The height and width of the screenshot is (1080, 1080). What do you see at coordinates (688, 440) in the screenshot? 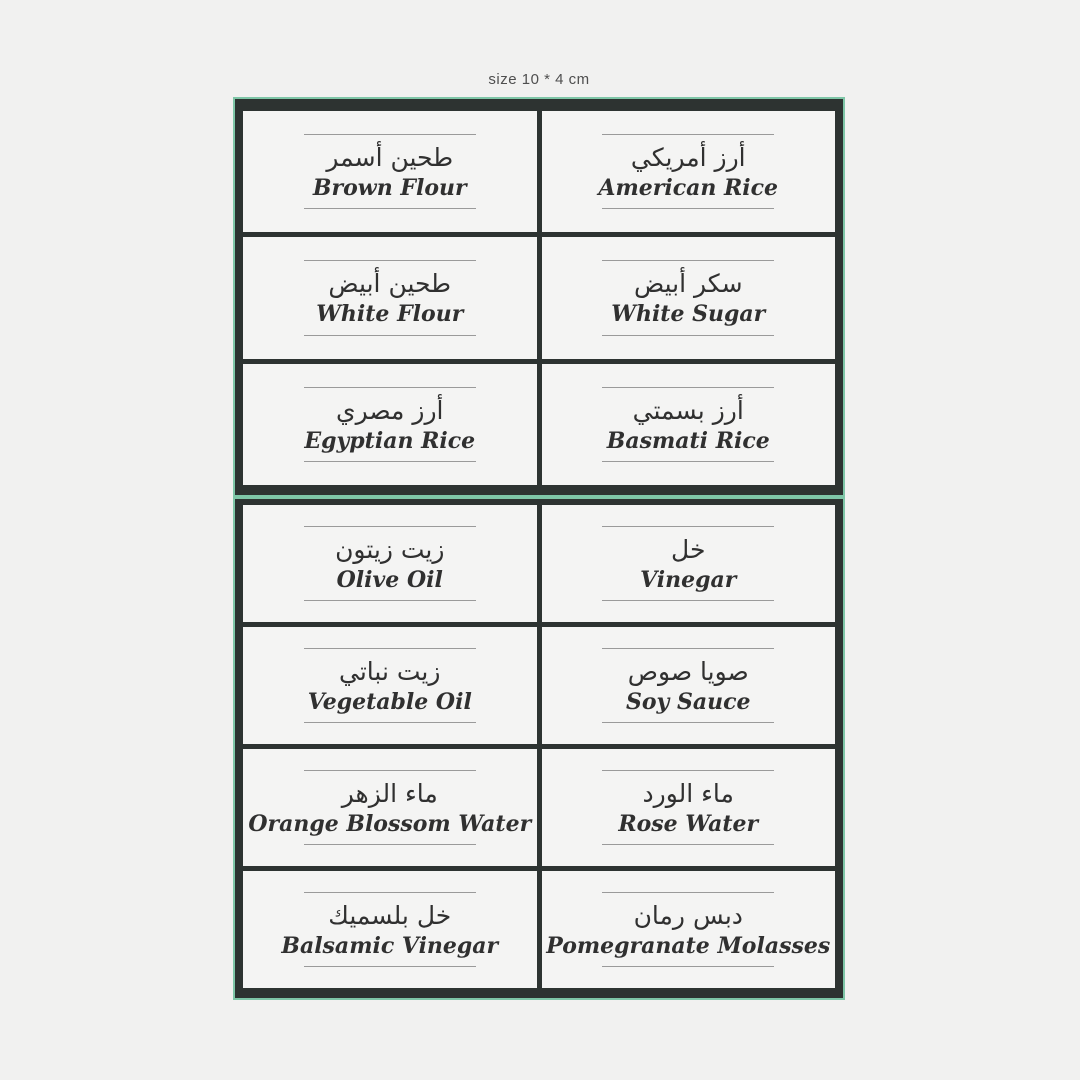
I see `label-english-text: Basmati Rice` at bounding box center [688, 440].